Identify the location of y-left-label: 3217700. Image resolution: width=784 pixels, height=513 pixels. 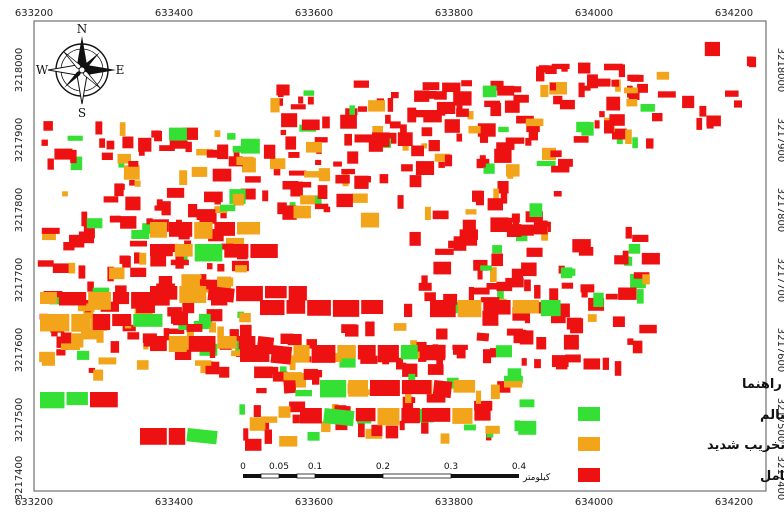
(19, 280).